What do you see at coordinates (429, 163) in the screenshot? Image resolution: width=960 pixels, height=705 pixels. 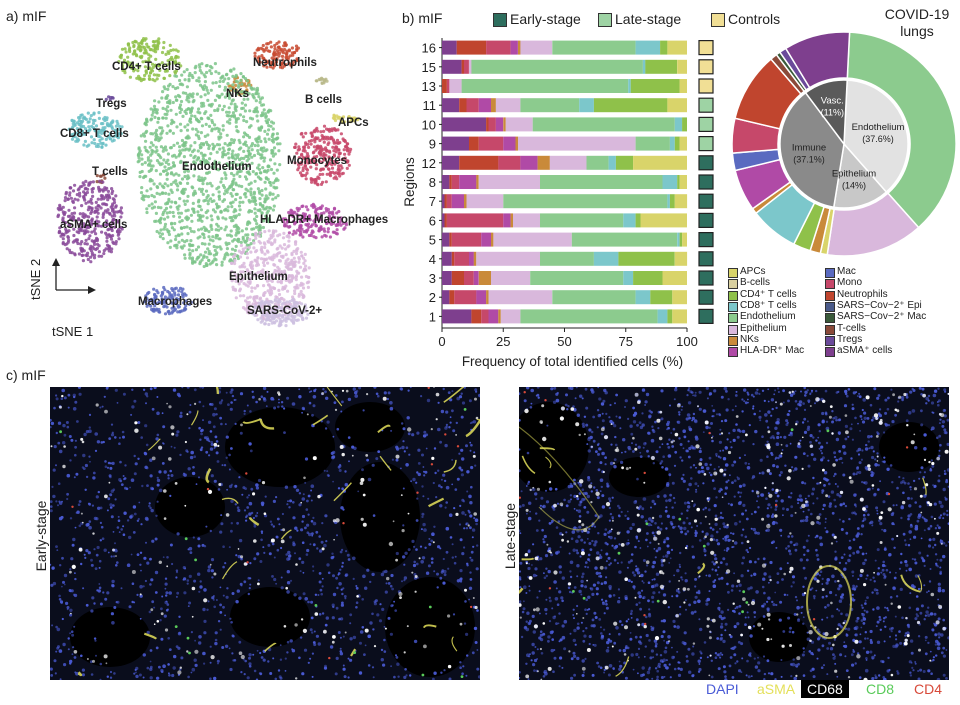 I see `row-label: 12` at bounding box center [429, 163].